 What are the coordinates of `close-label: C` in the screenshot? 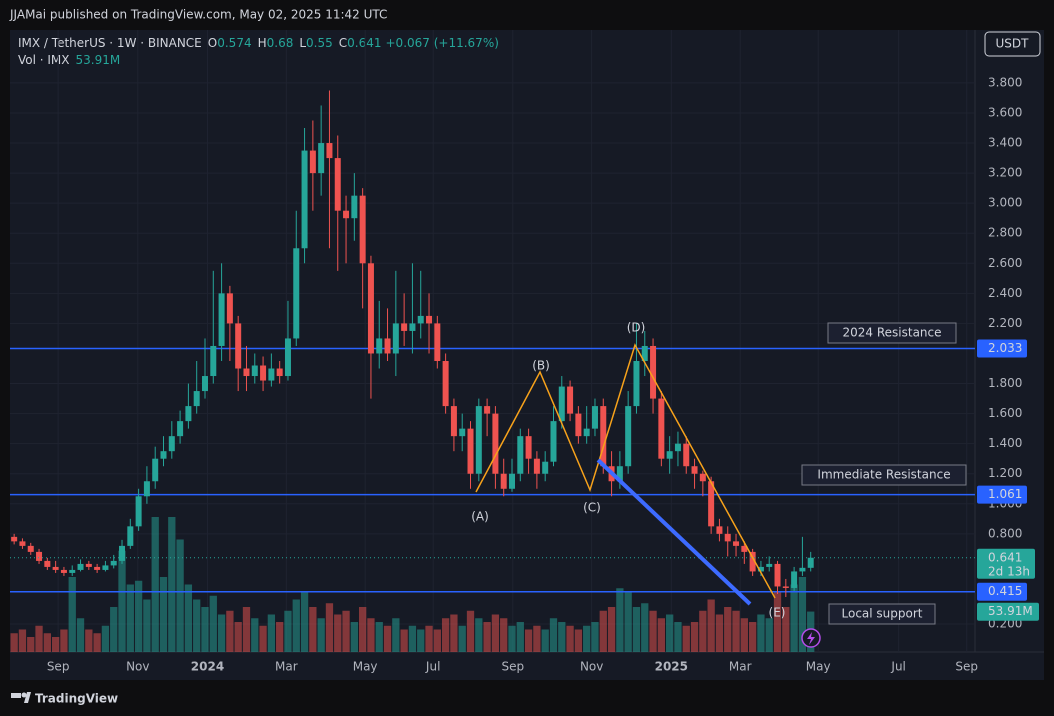 It's located at (343, 43).